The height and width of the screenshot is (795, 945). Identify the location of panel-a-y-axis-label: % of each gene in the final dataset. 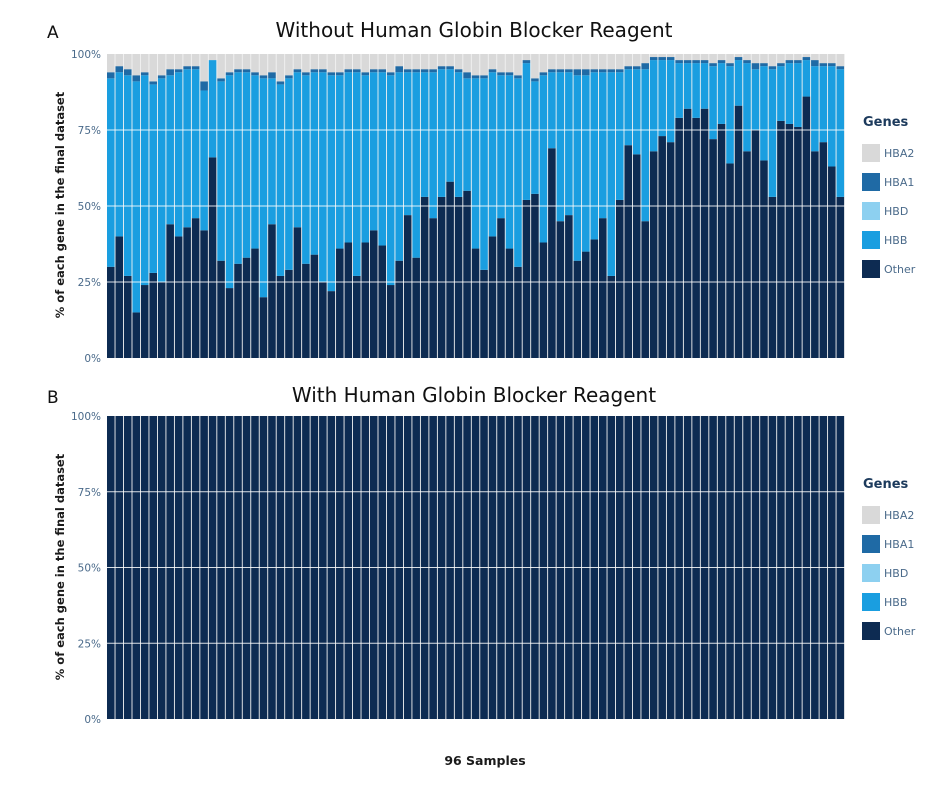
(60, 204).